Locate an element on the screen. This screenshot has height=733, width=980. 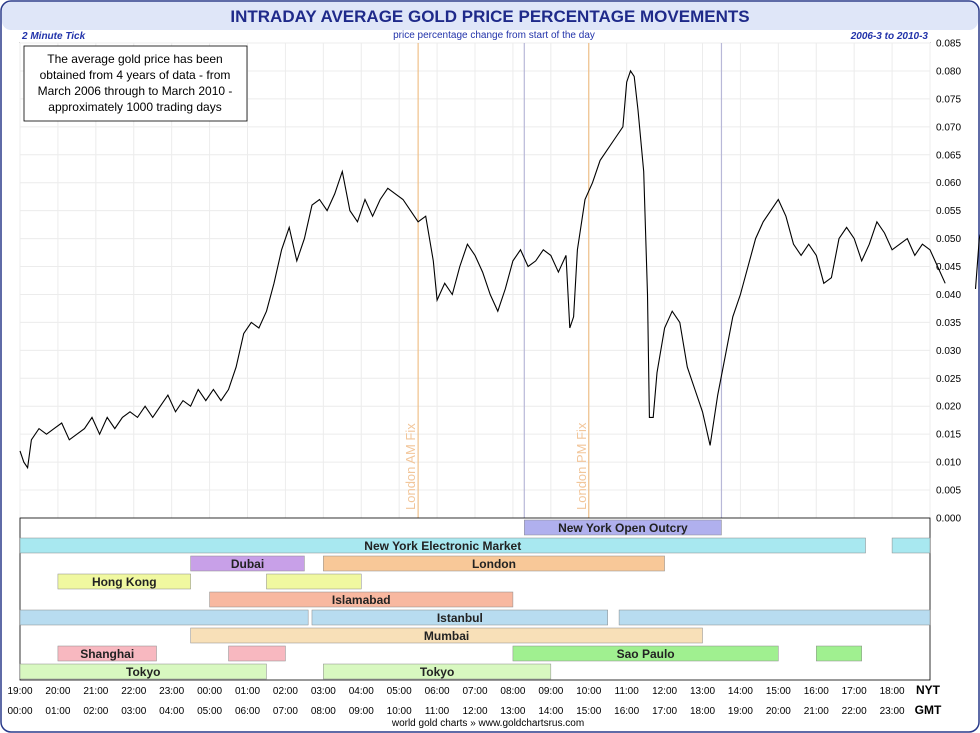
y-tick-label: 0.035 is located at coordinates (948, 323).